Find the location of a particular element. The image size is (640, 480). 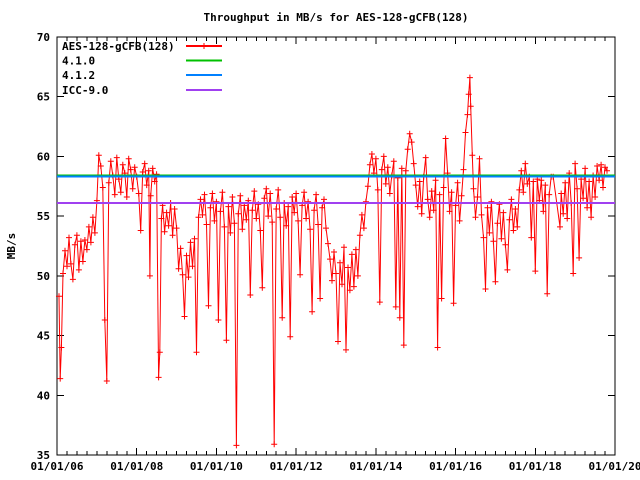

legend-label-v4-1-0: 4.1.0 is located at coordinates (78, 61).